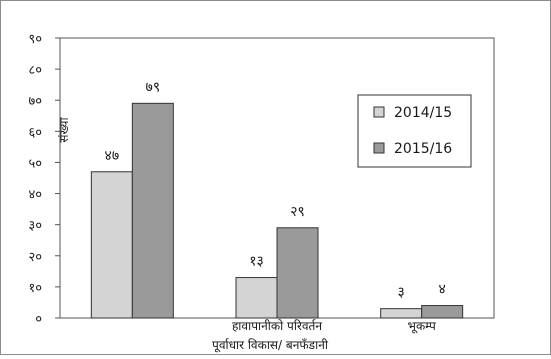 This screenshot has height=359, width=551. I want to click on y-tick-label: २०, so click(35, 257).